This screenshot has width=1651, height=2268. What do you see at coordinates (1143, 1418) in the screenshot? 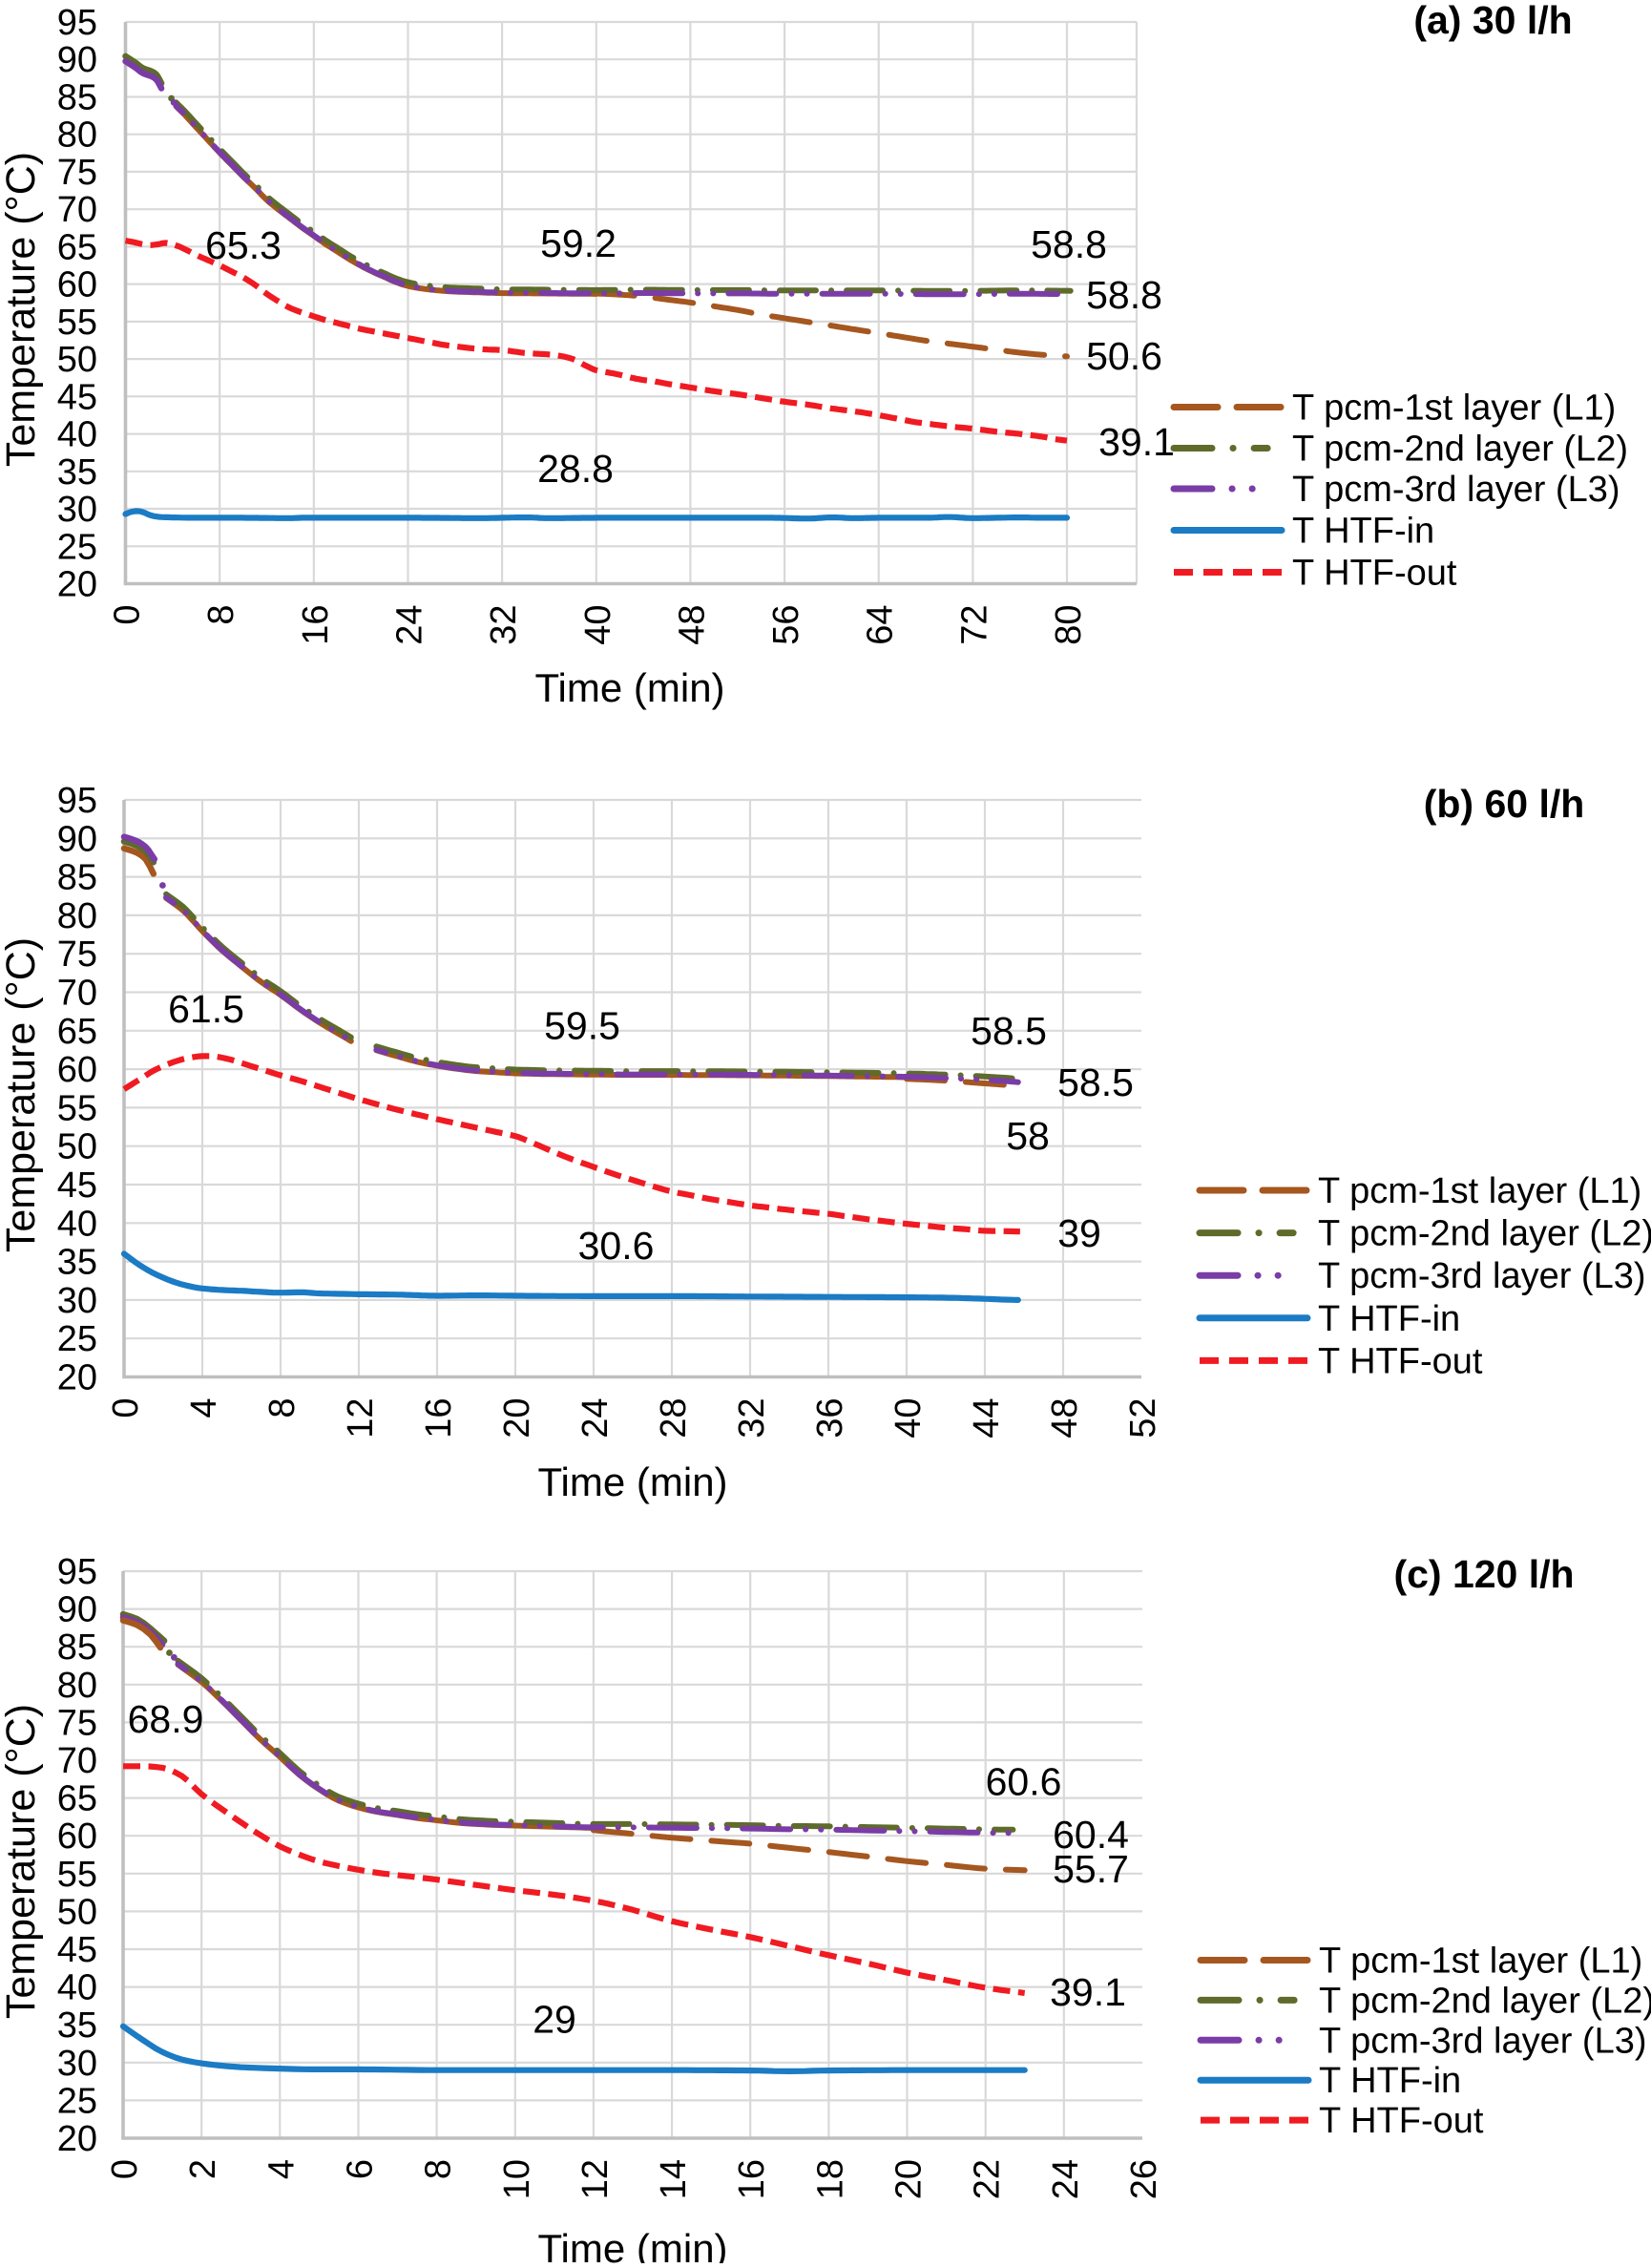
I see `svg-text: 52` at bounding box center [1143, 1418].